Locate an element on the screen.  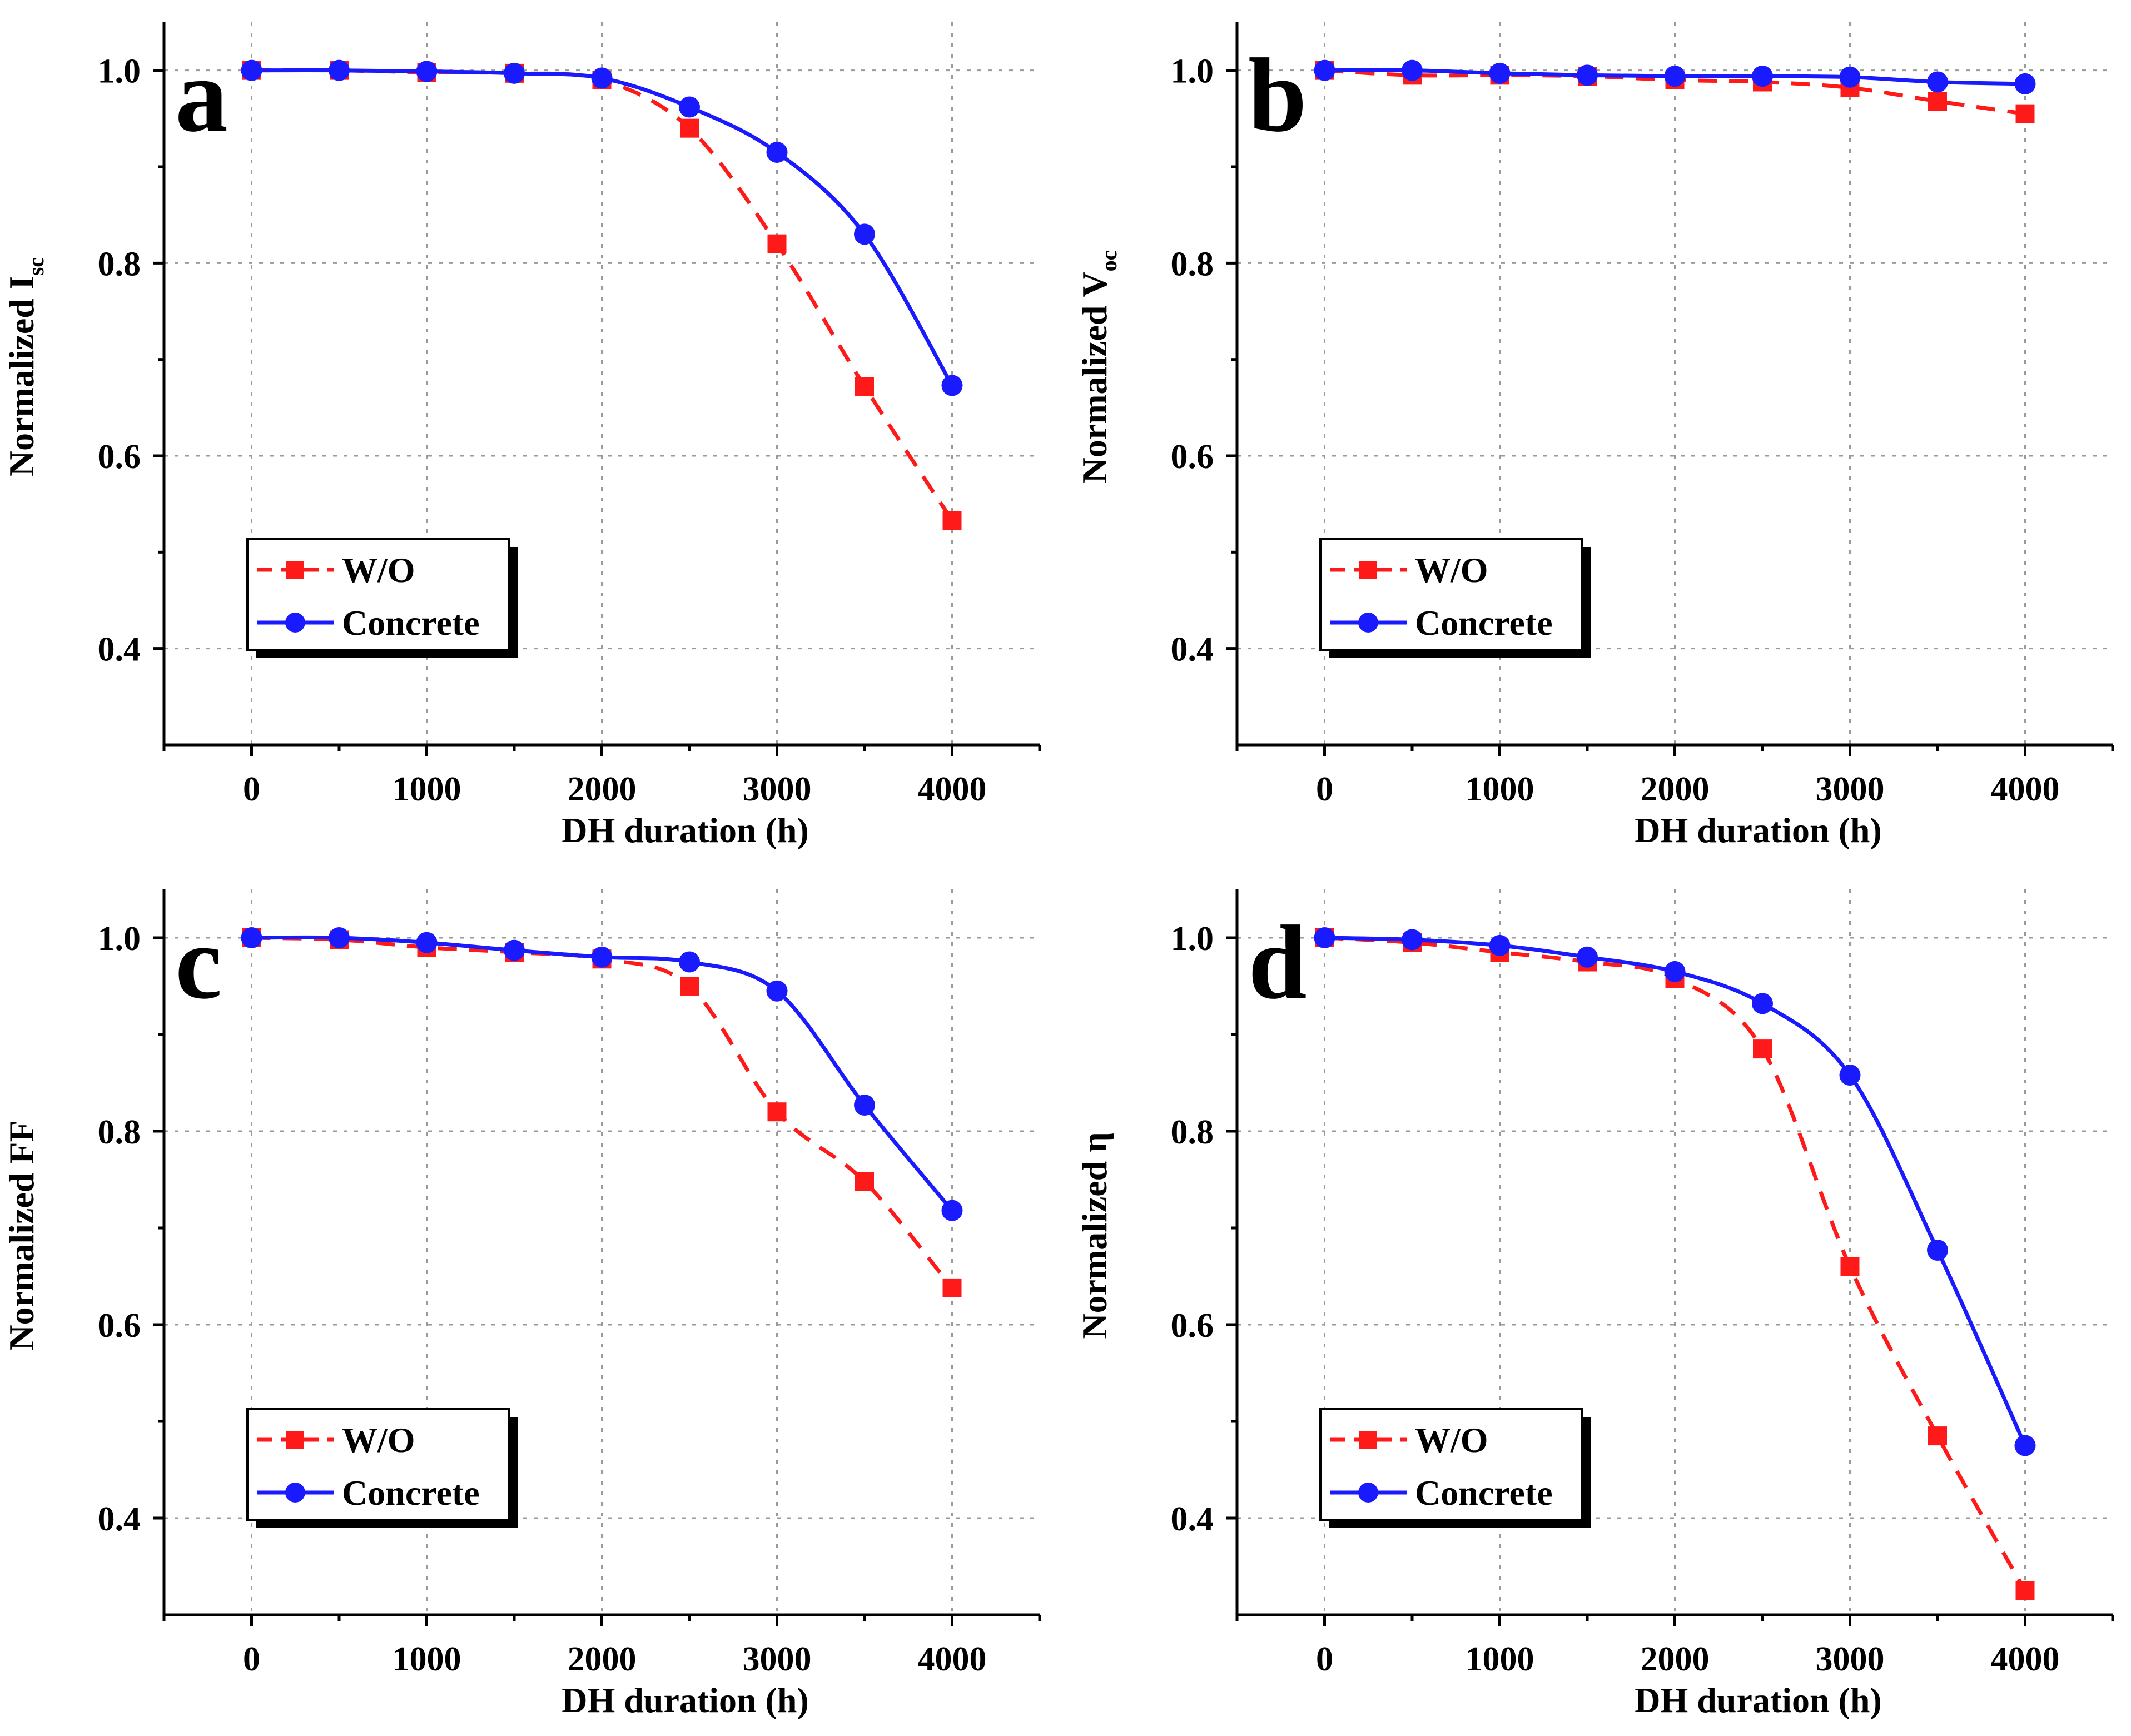
y-axis-title-main: Normalized η is located at coordinates (1094, 1235).